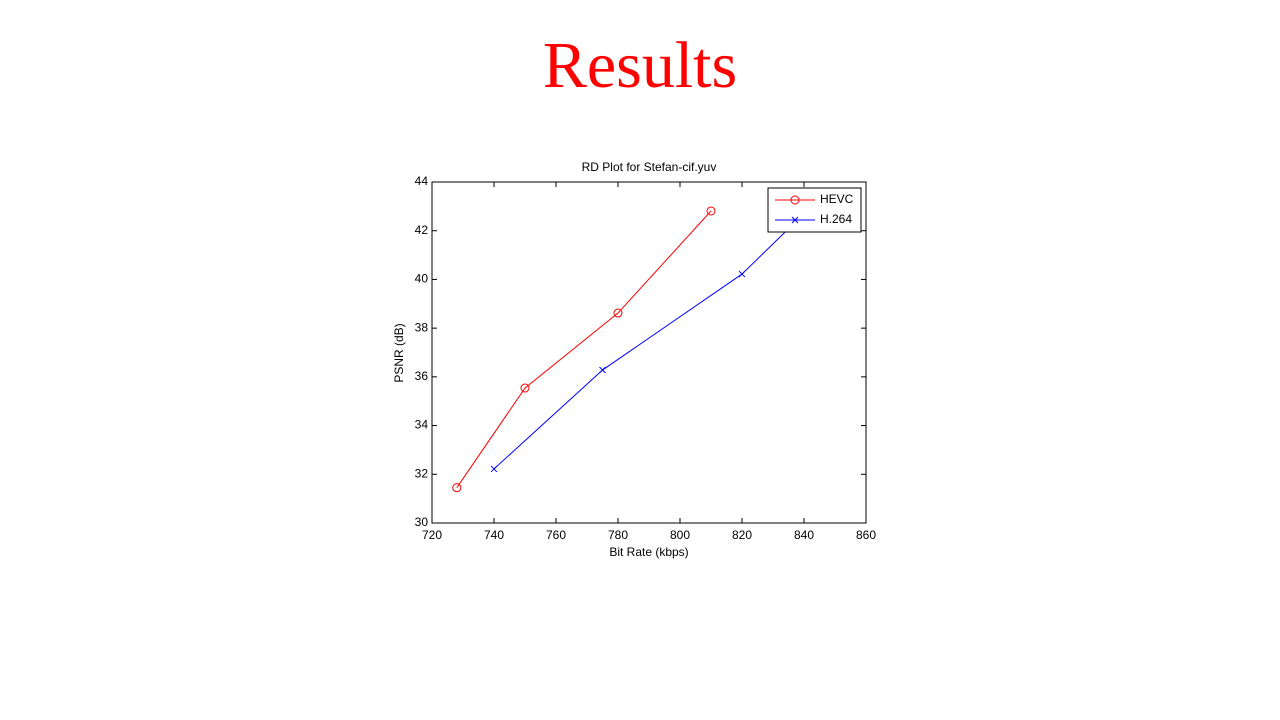 The image size is (1280, 720). Describe the element at coordinates (648, 552) in the screenshot. I see `x-axis-label: Bit Rate (kbps)` at that location.